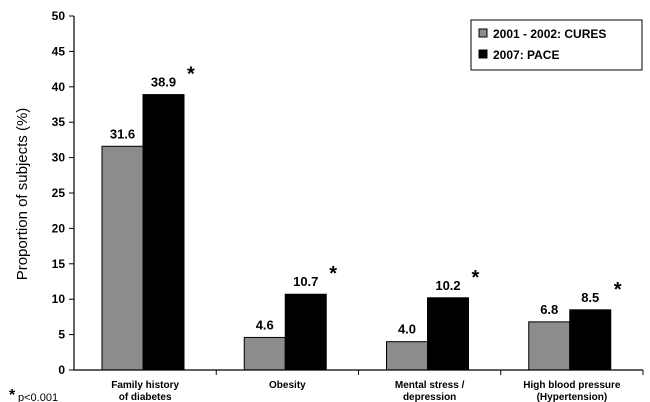  Describe the element at coordinates (305, 281) in the screenshot. I see `data-label: 10.7` at that location.